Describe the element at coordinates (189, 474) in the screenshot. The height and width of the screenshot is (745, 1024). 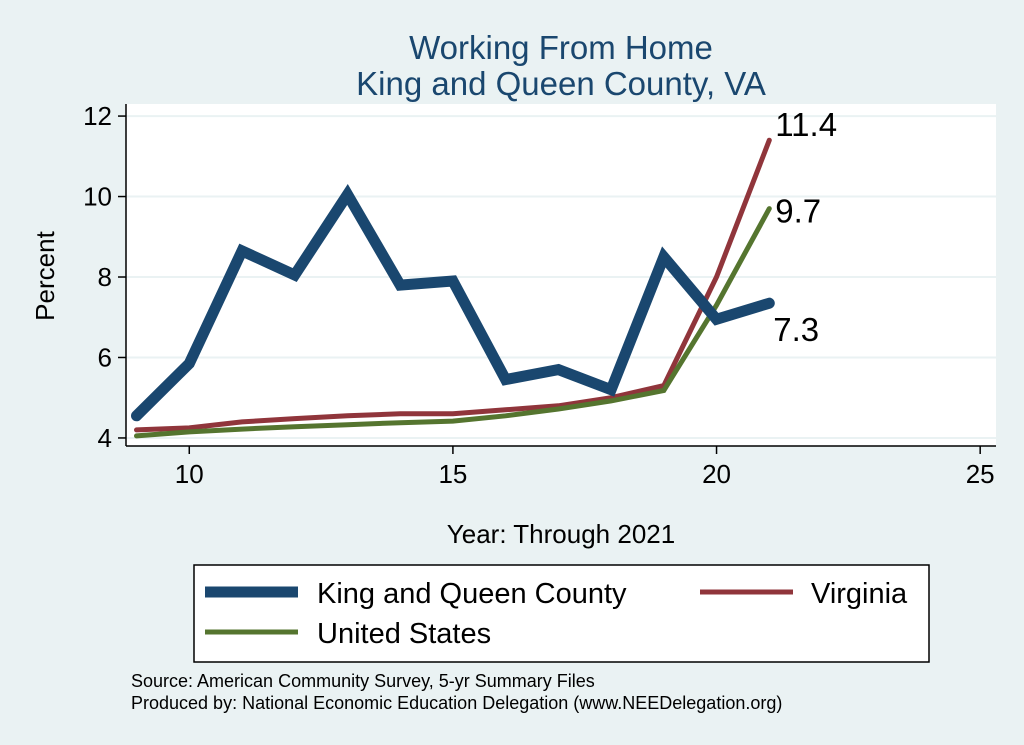
I see `x-tick-label-10: 10` at that location.